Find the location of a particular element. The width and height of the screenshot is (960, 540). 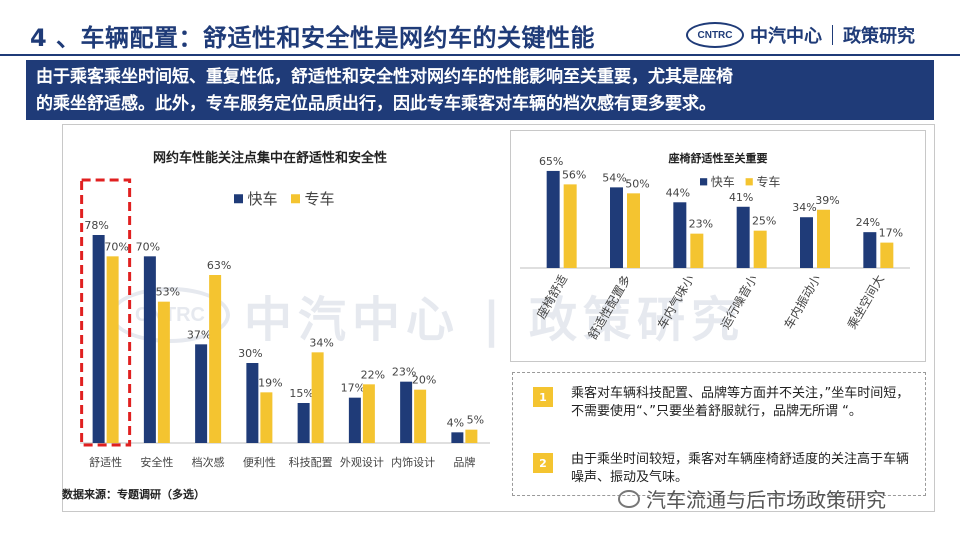

brand-dept: 政策研究 is located at coordinates (879, 36).